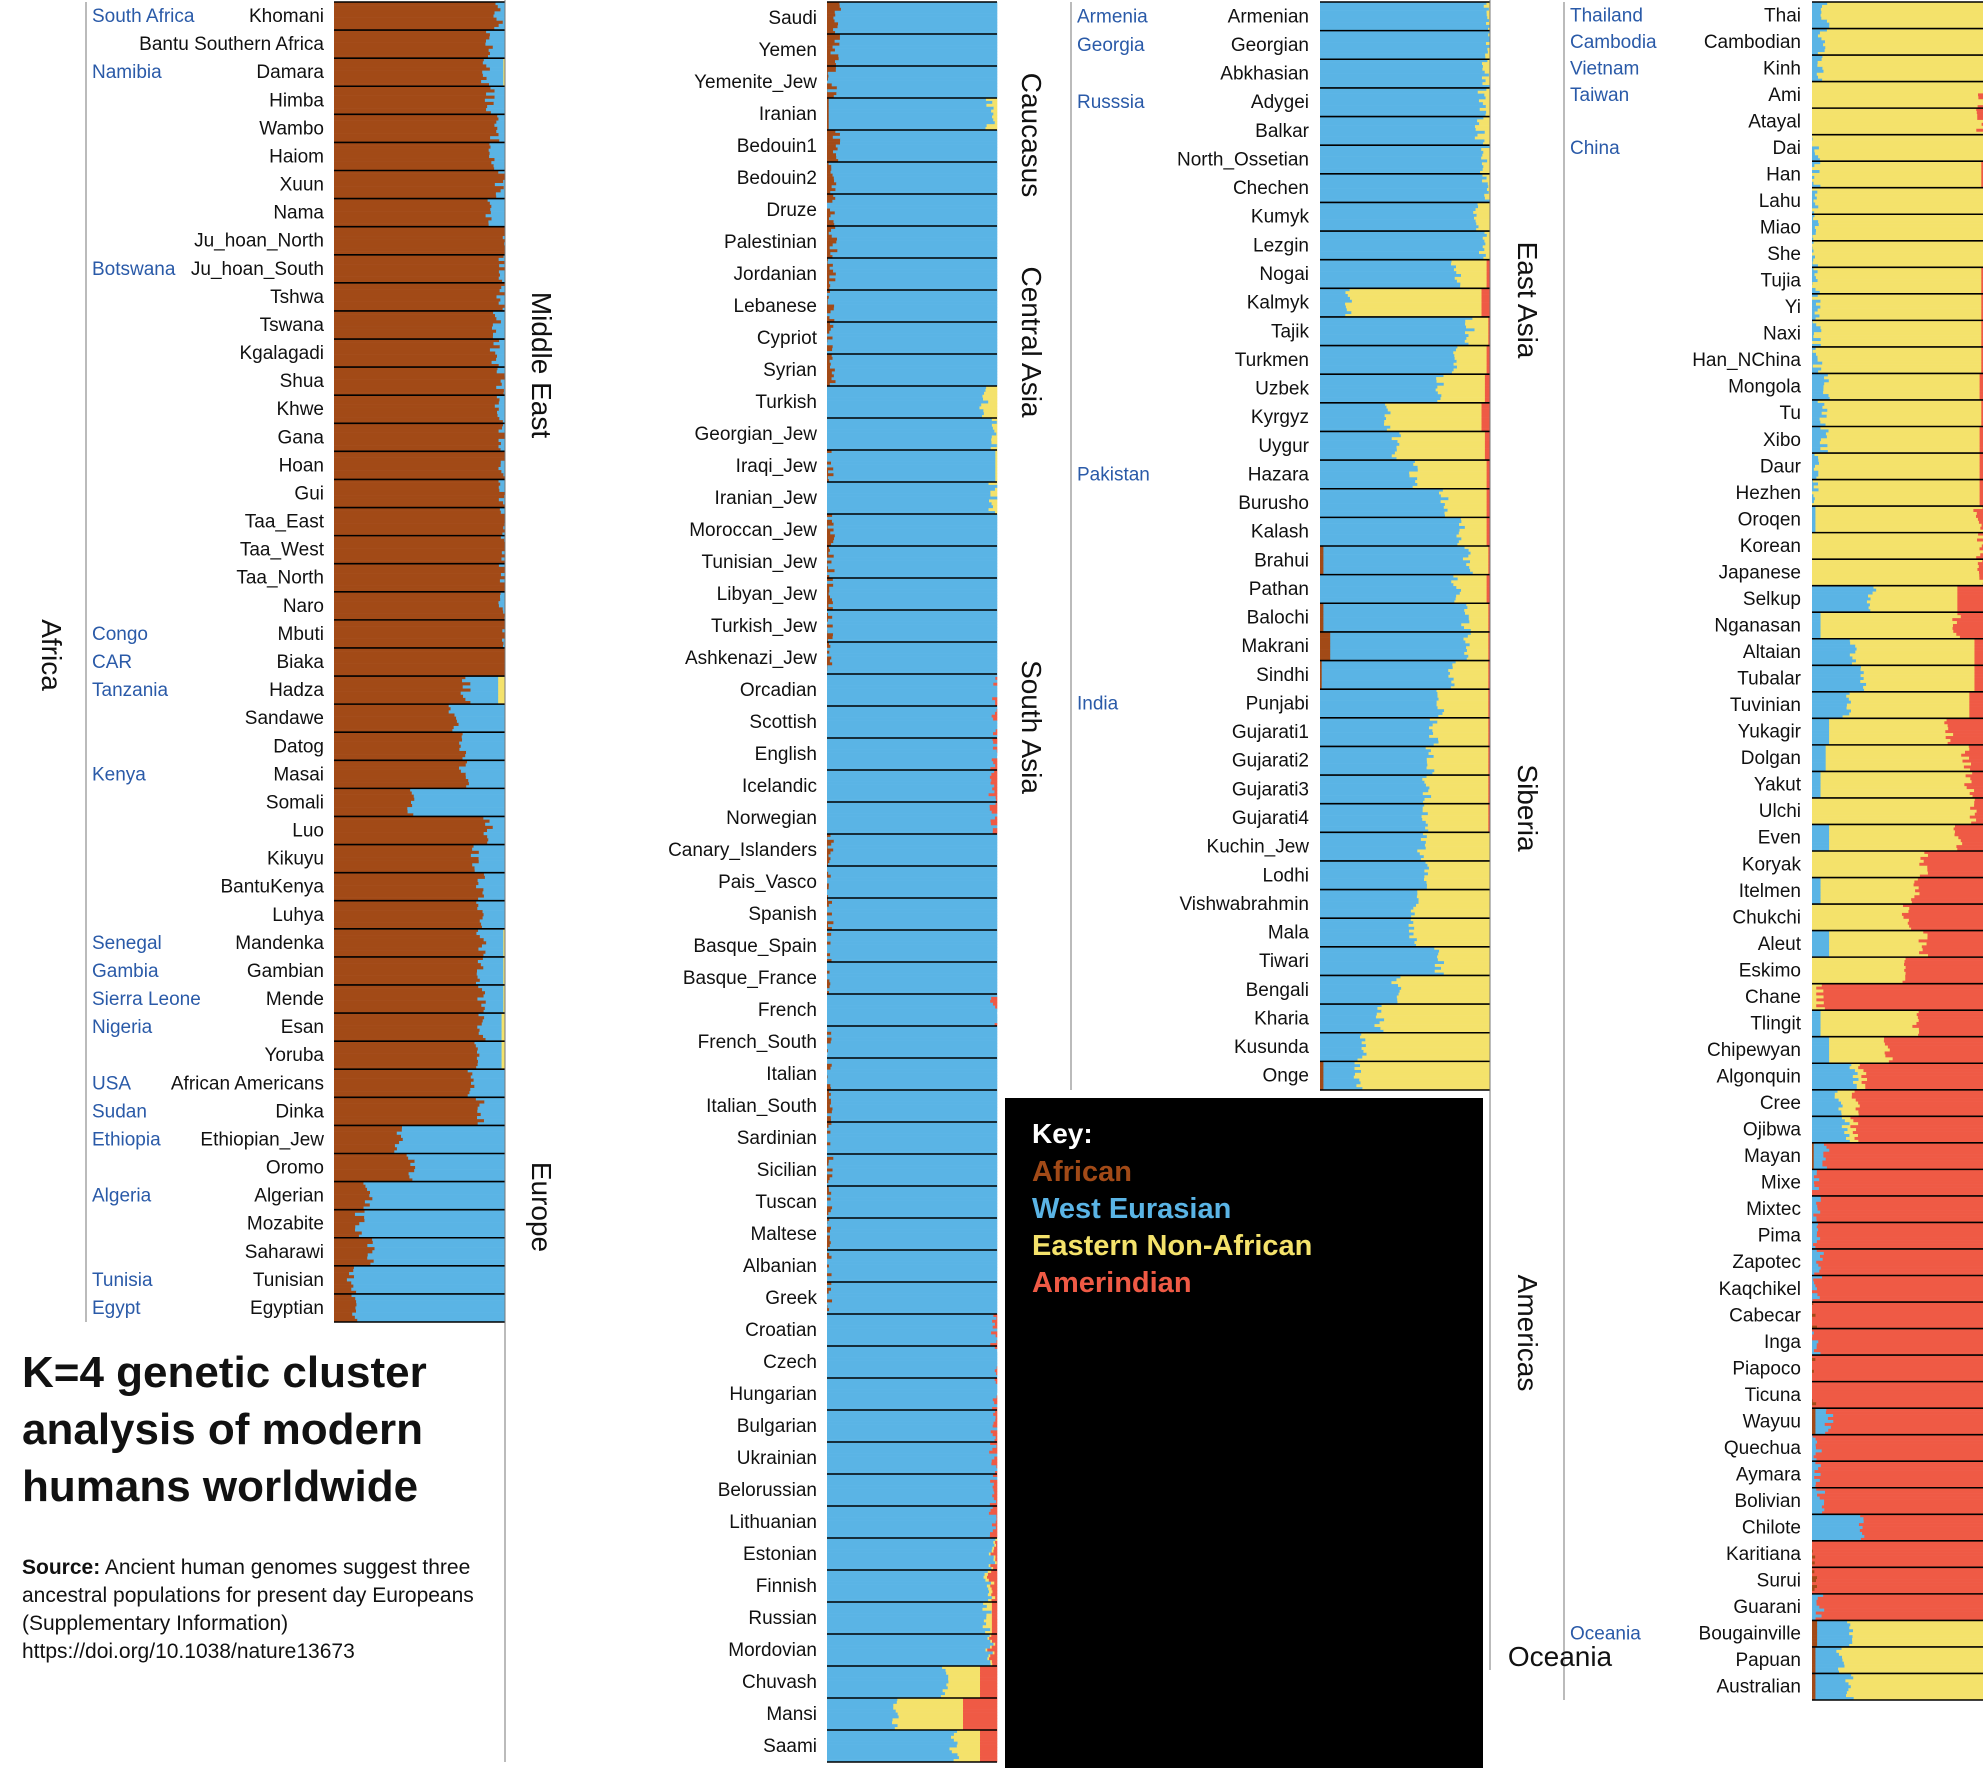 The width and height of the screenshot is (1983, 1779). Describe the element at coordinates (1772, 599) in the screenshot. I see `pop-label-selkup: Selkup` at that location.